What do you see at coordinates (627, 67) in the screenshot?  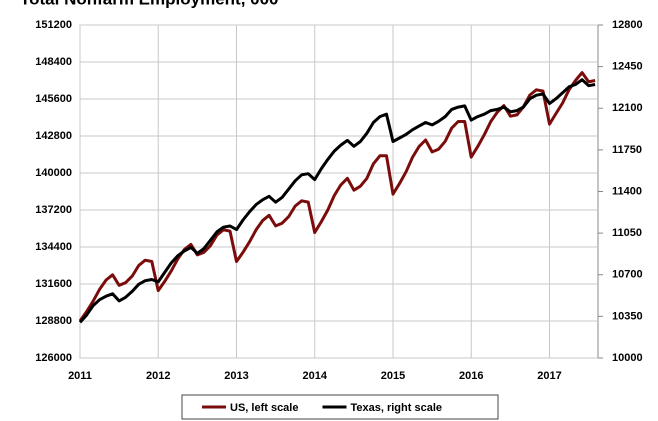 I see `y2-tick-label: 12450` at bounding box center [627, 67].